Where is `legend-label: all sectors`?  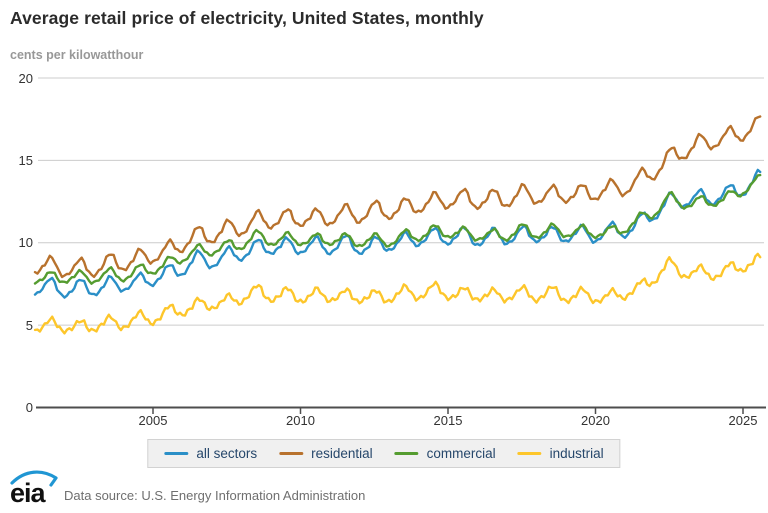
legend-label: all sectors is located at coordinates (227, 453).